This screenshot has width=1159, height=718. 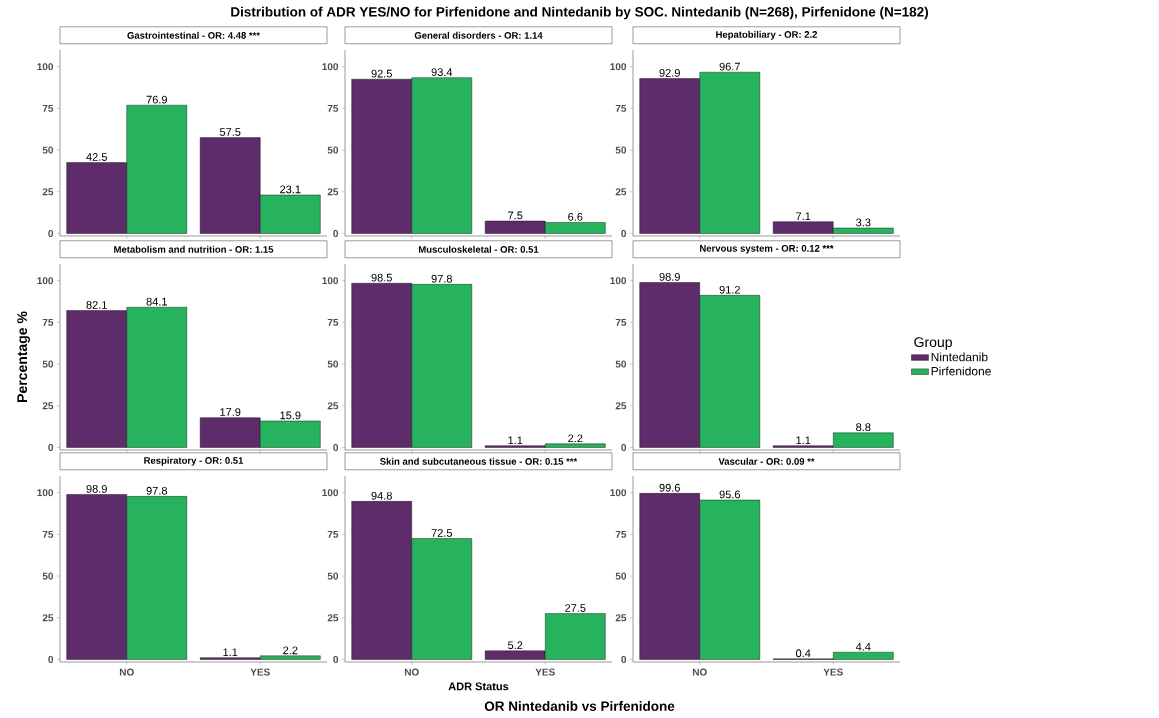 I want to click on chart-title: Metabolism and nutrition - OR: 1.15, so click(x=194, y=249).